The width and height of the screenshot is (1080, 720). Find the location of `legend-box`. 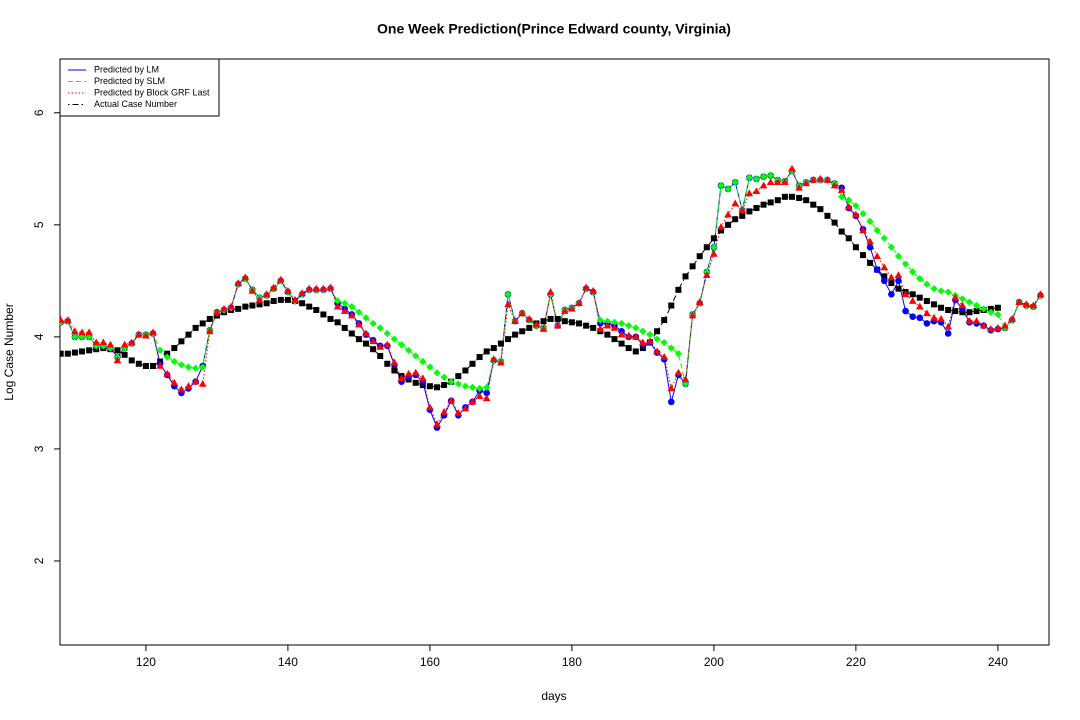

legend-box is located at coordinates (139, 87).